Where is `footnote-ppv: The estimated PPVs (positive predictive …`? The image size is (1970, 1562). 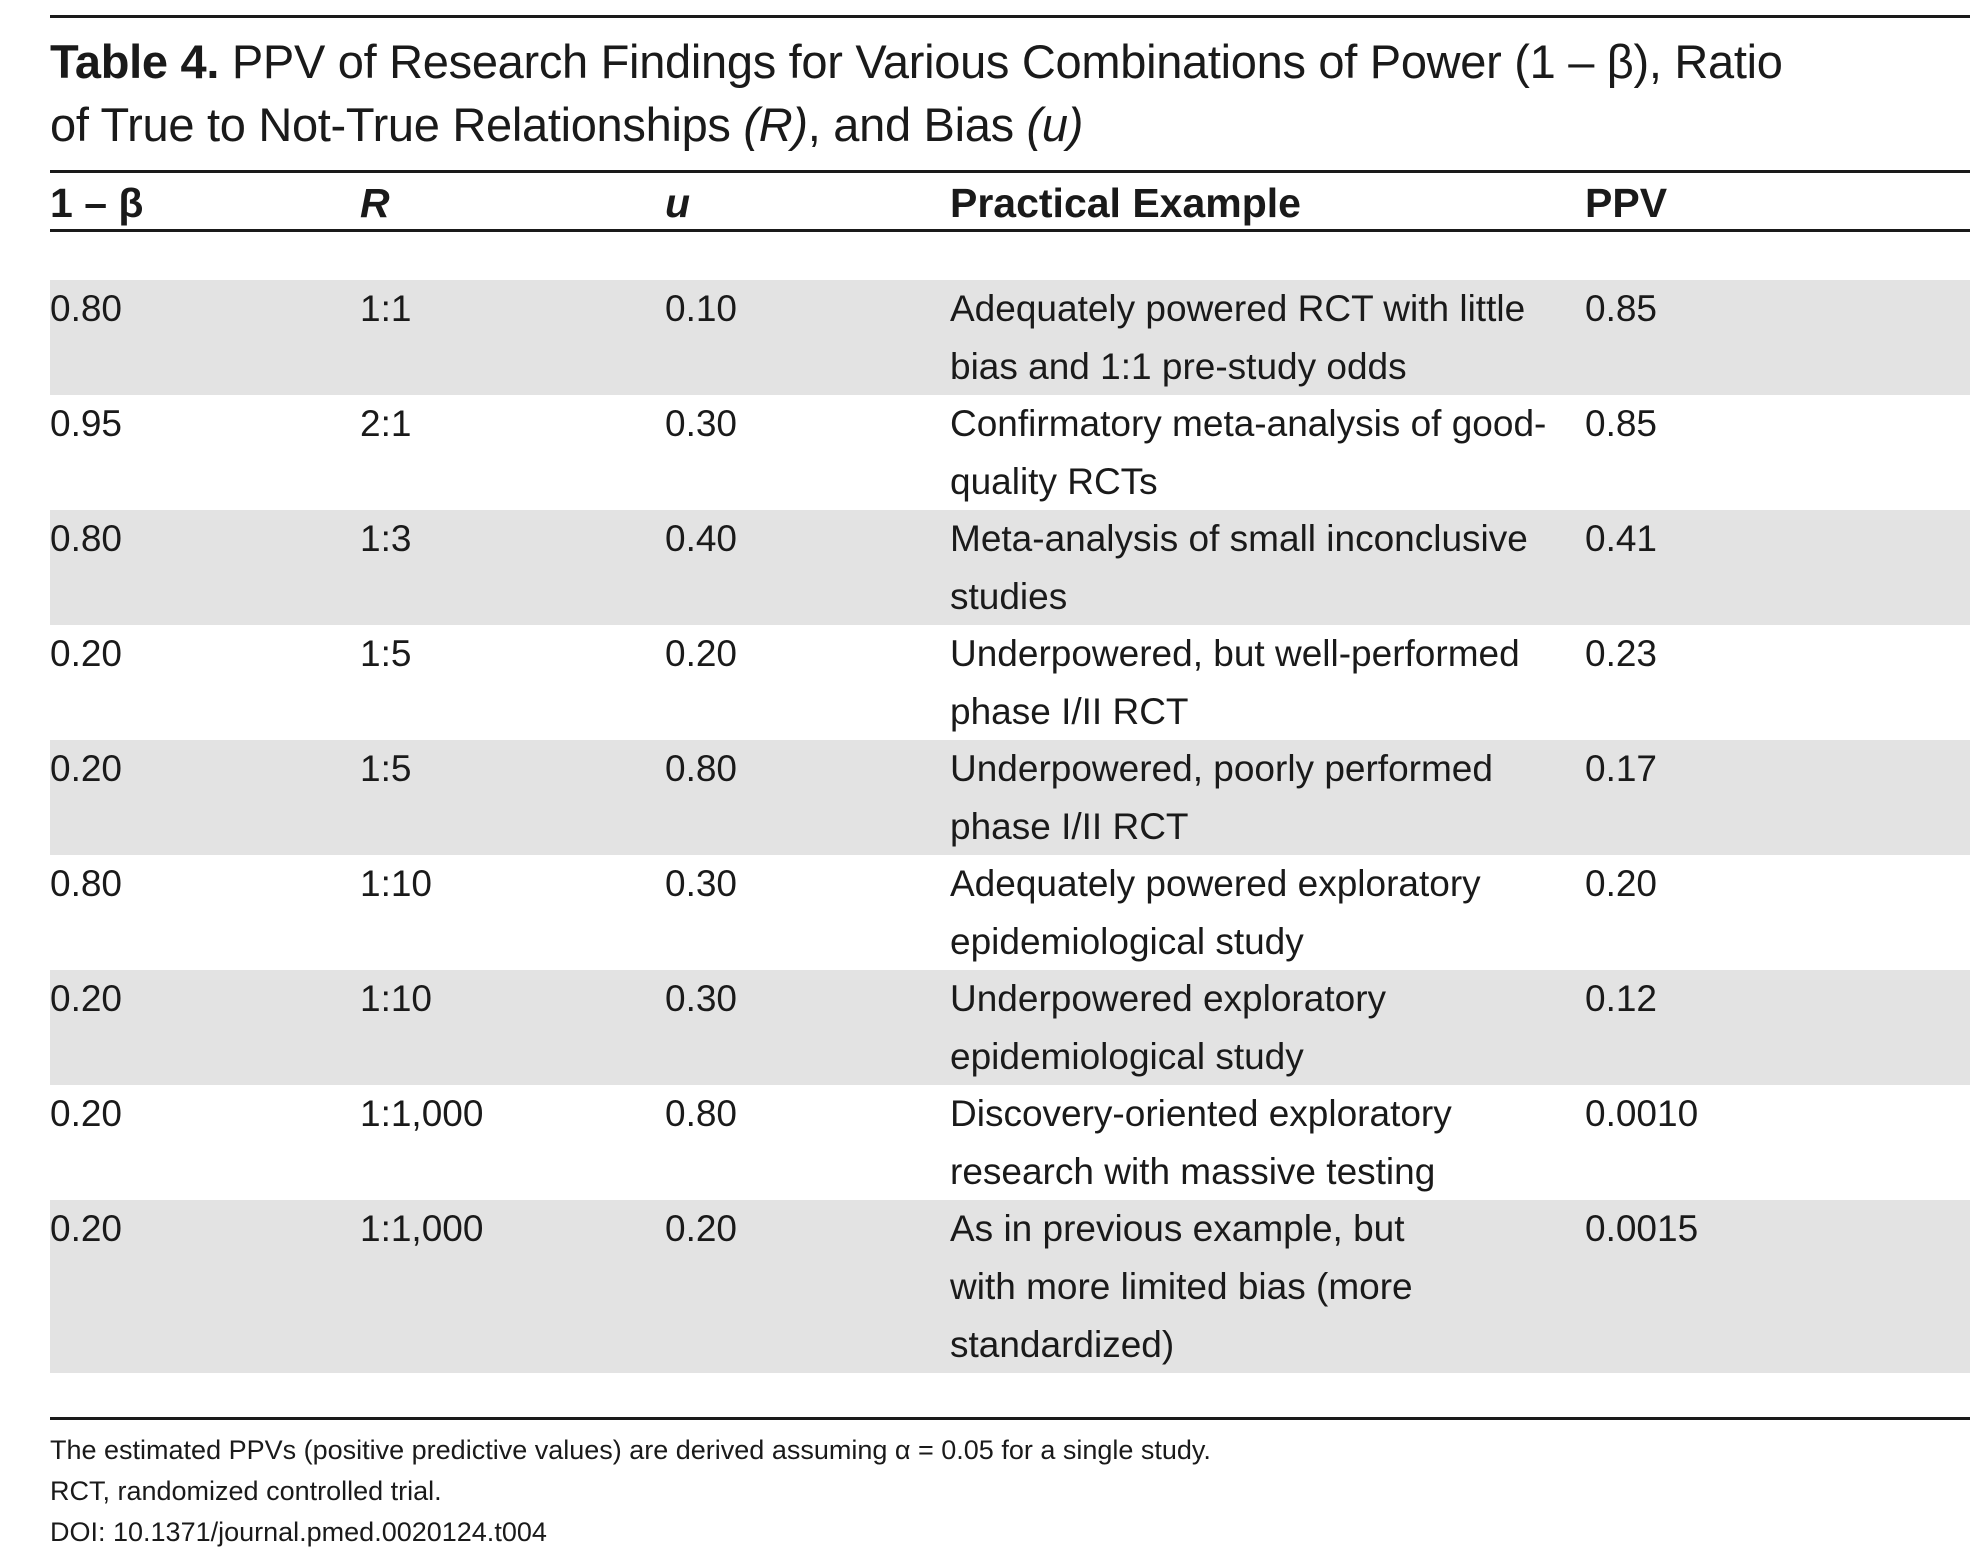 footnote-ppv: The estimated PPVs (positive predictive … is located at coordinates (630, 1450).